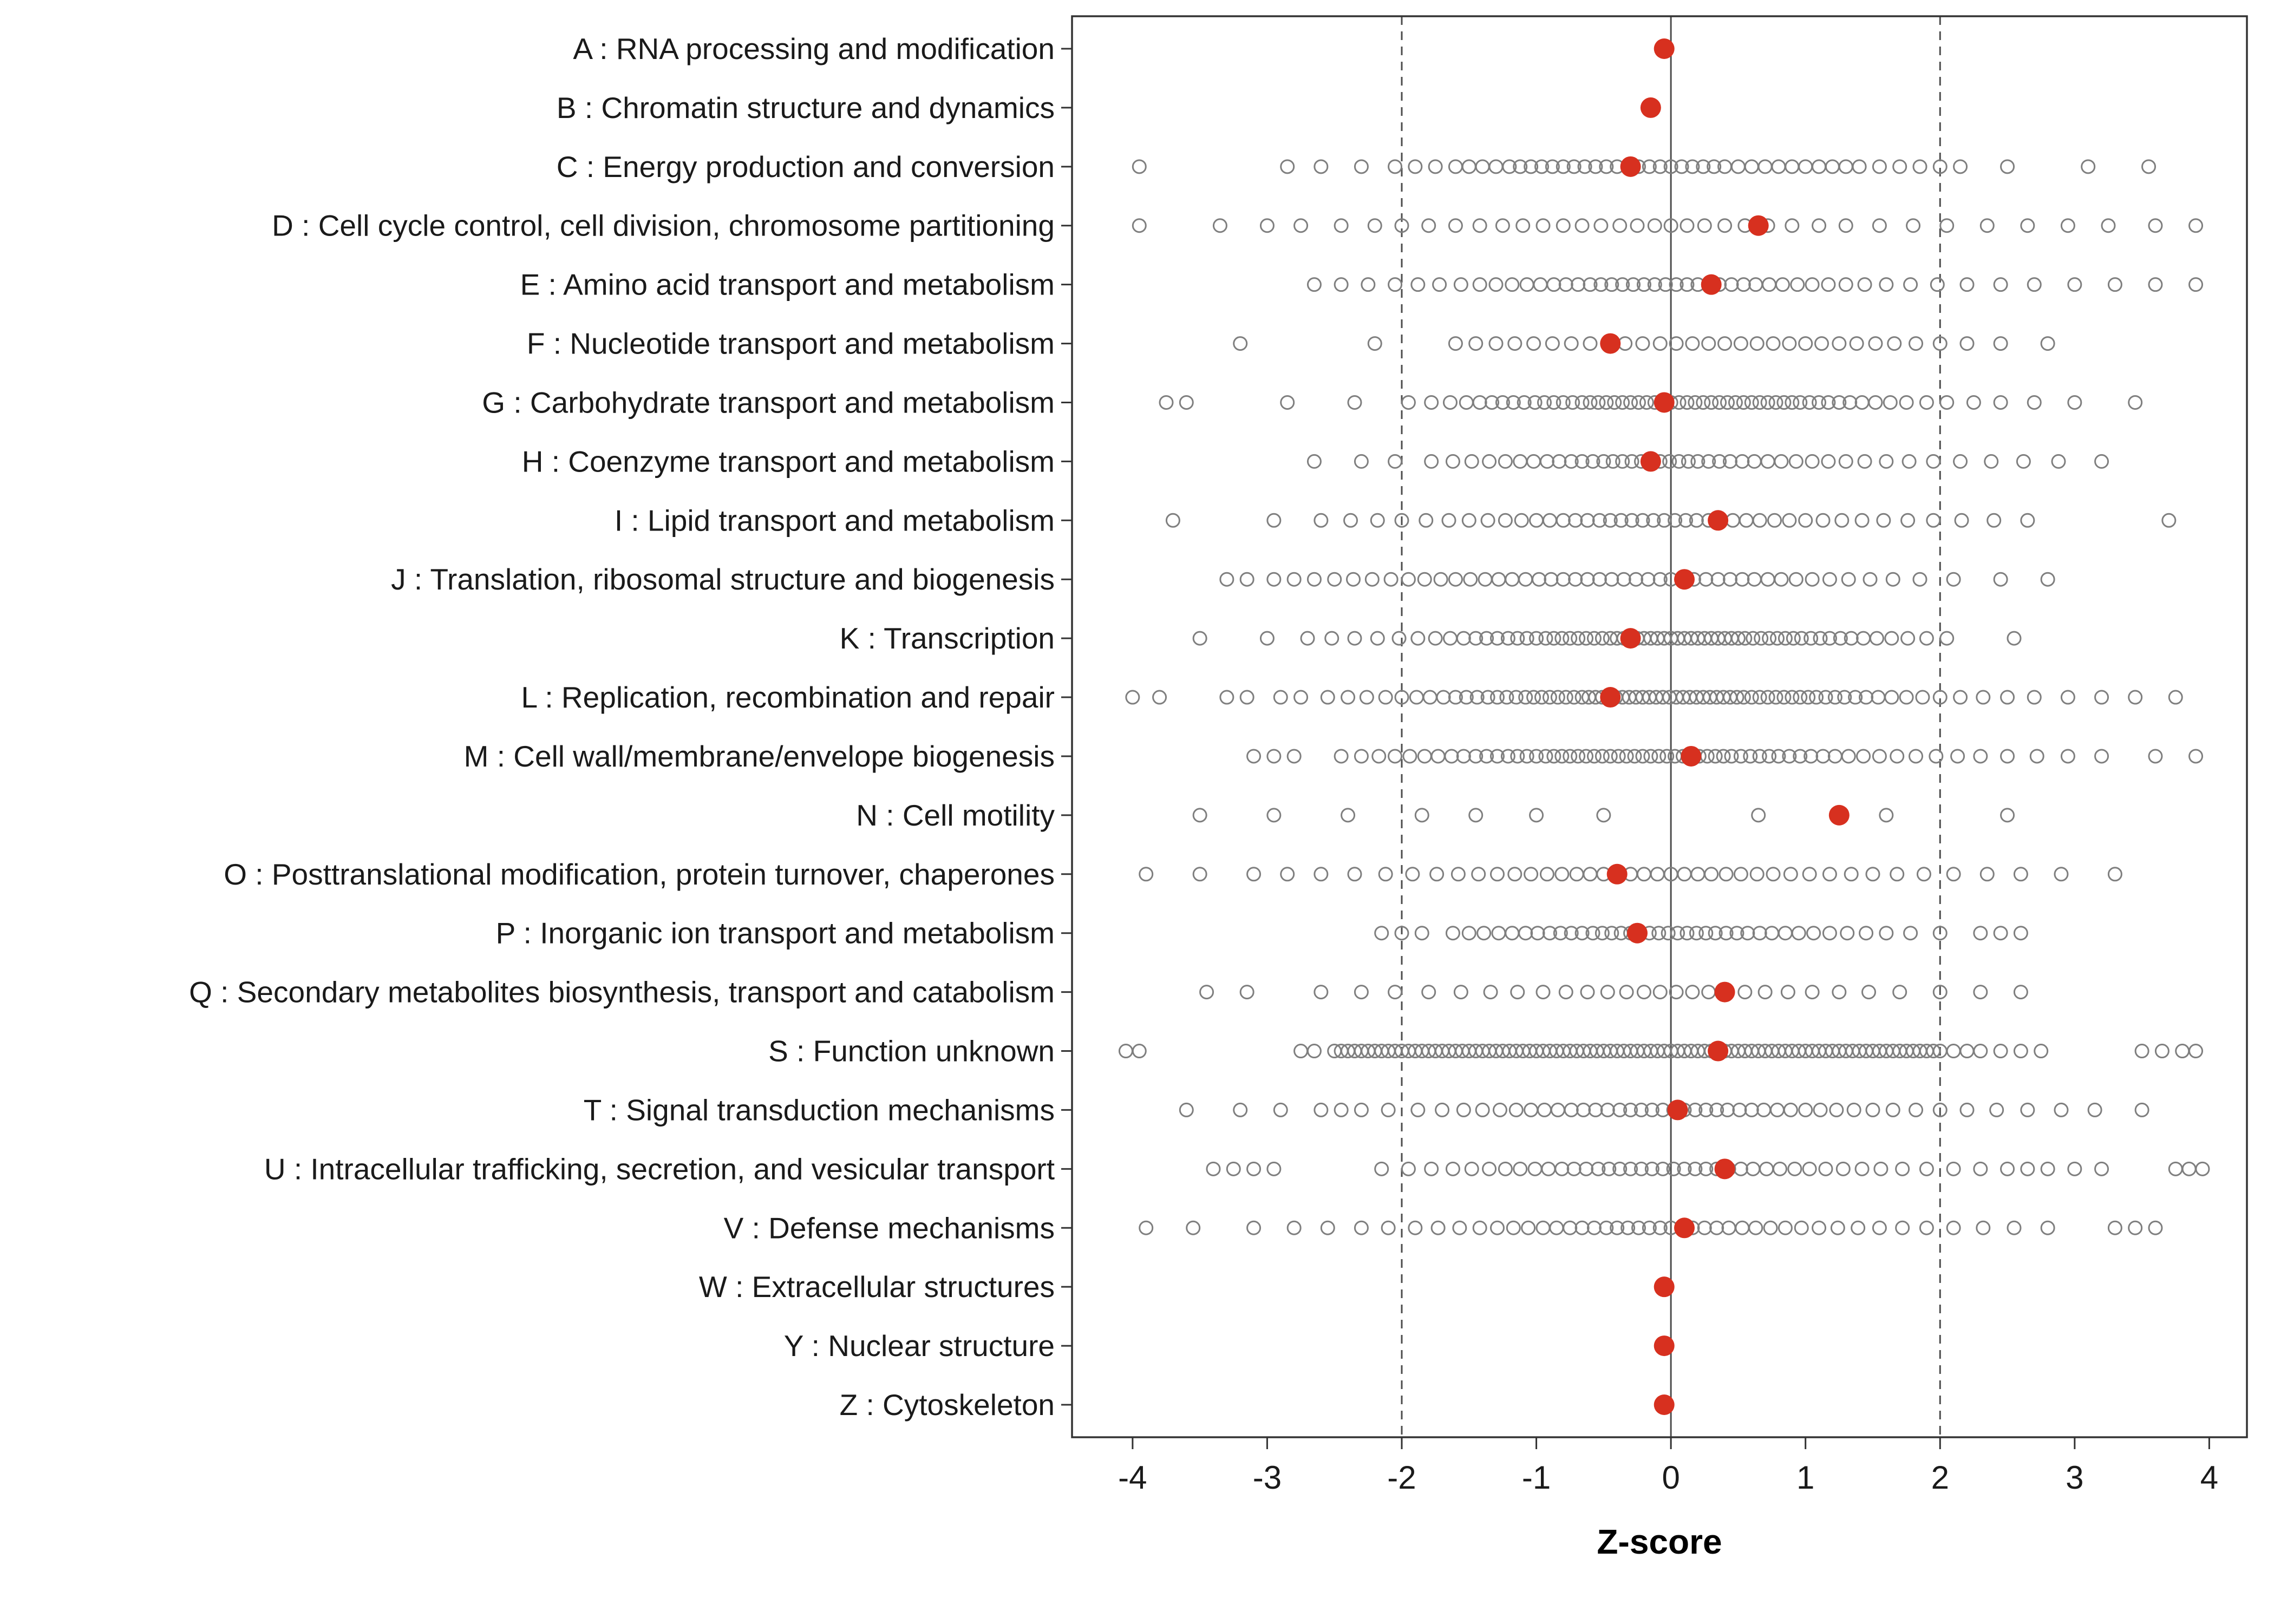  What do you see at coordinates (1637, 933) in the screenshot?
I see `query-point` at bounding box center [1637, 933].